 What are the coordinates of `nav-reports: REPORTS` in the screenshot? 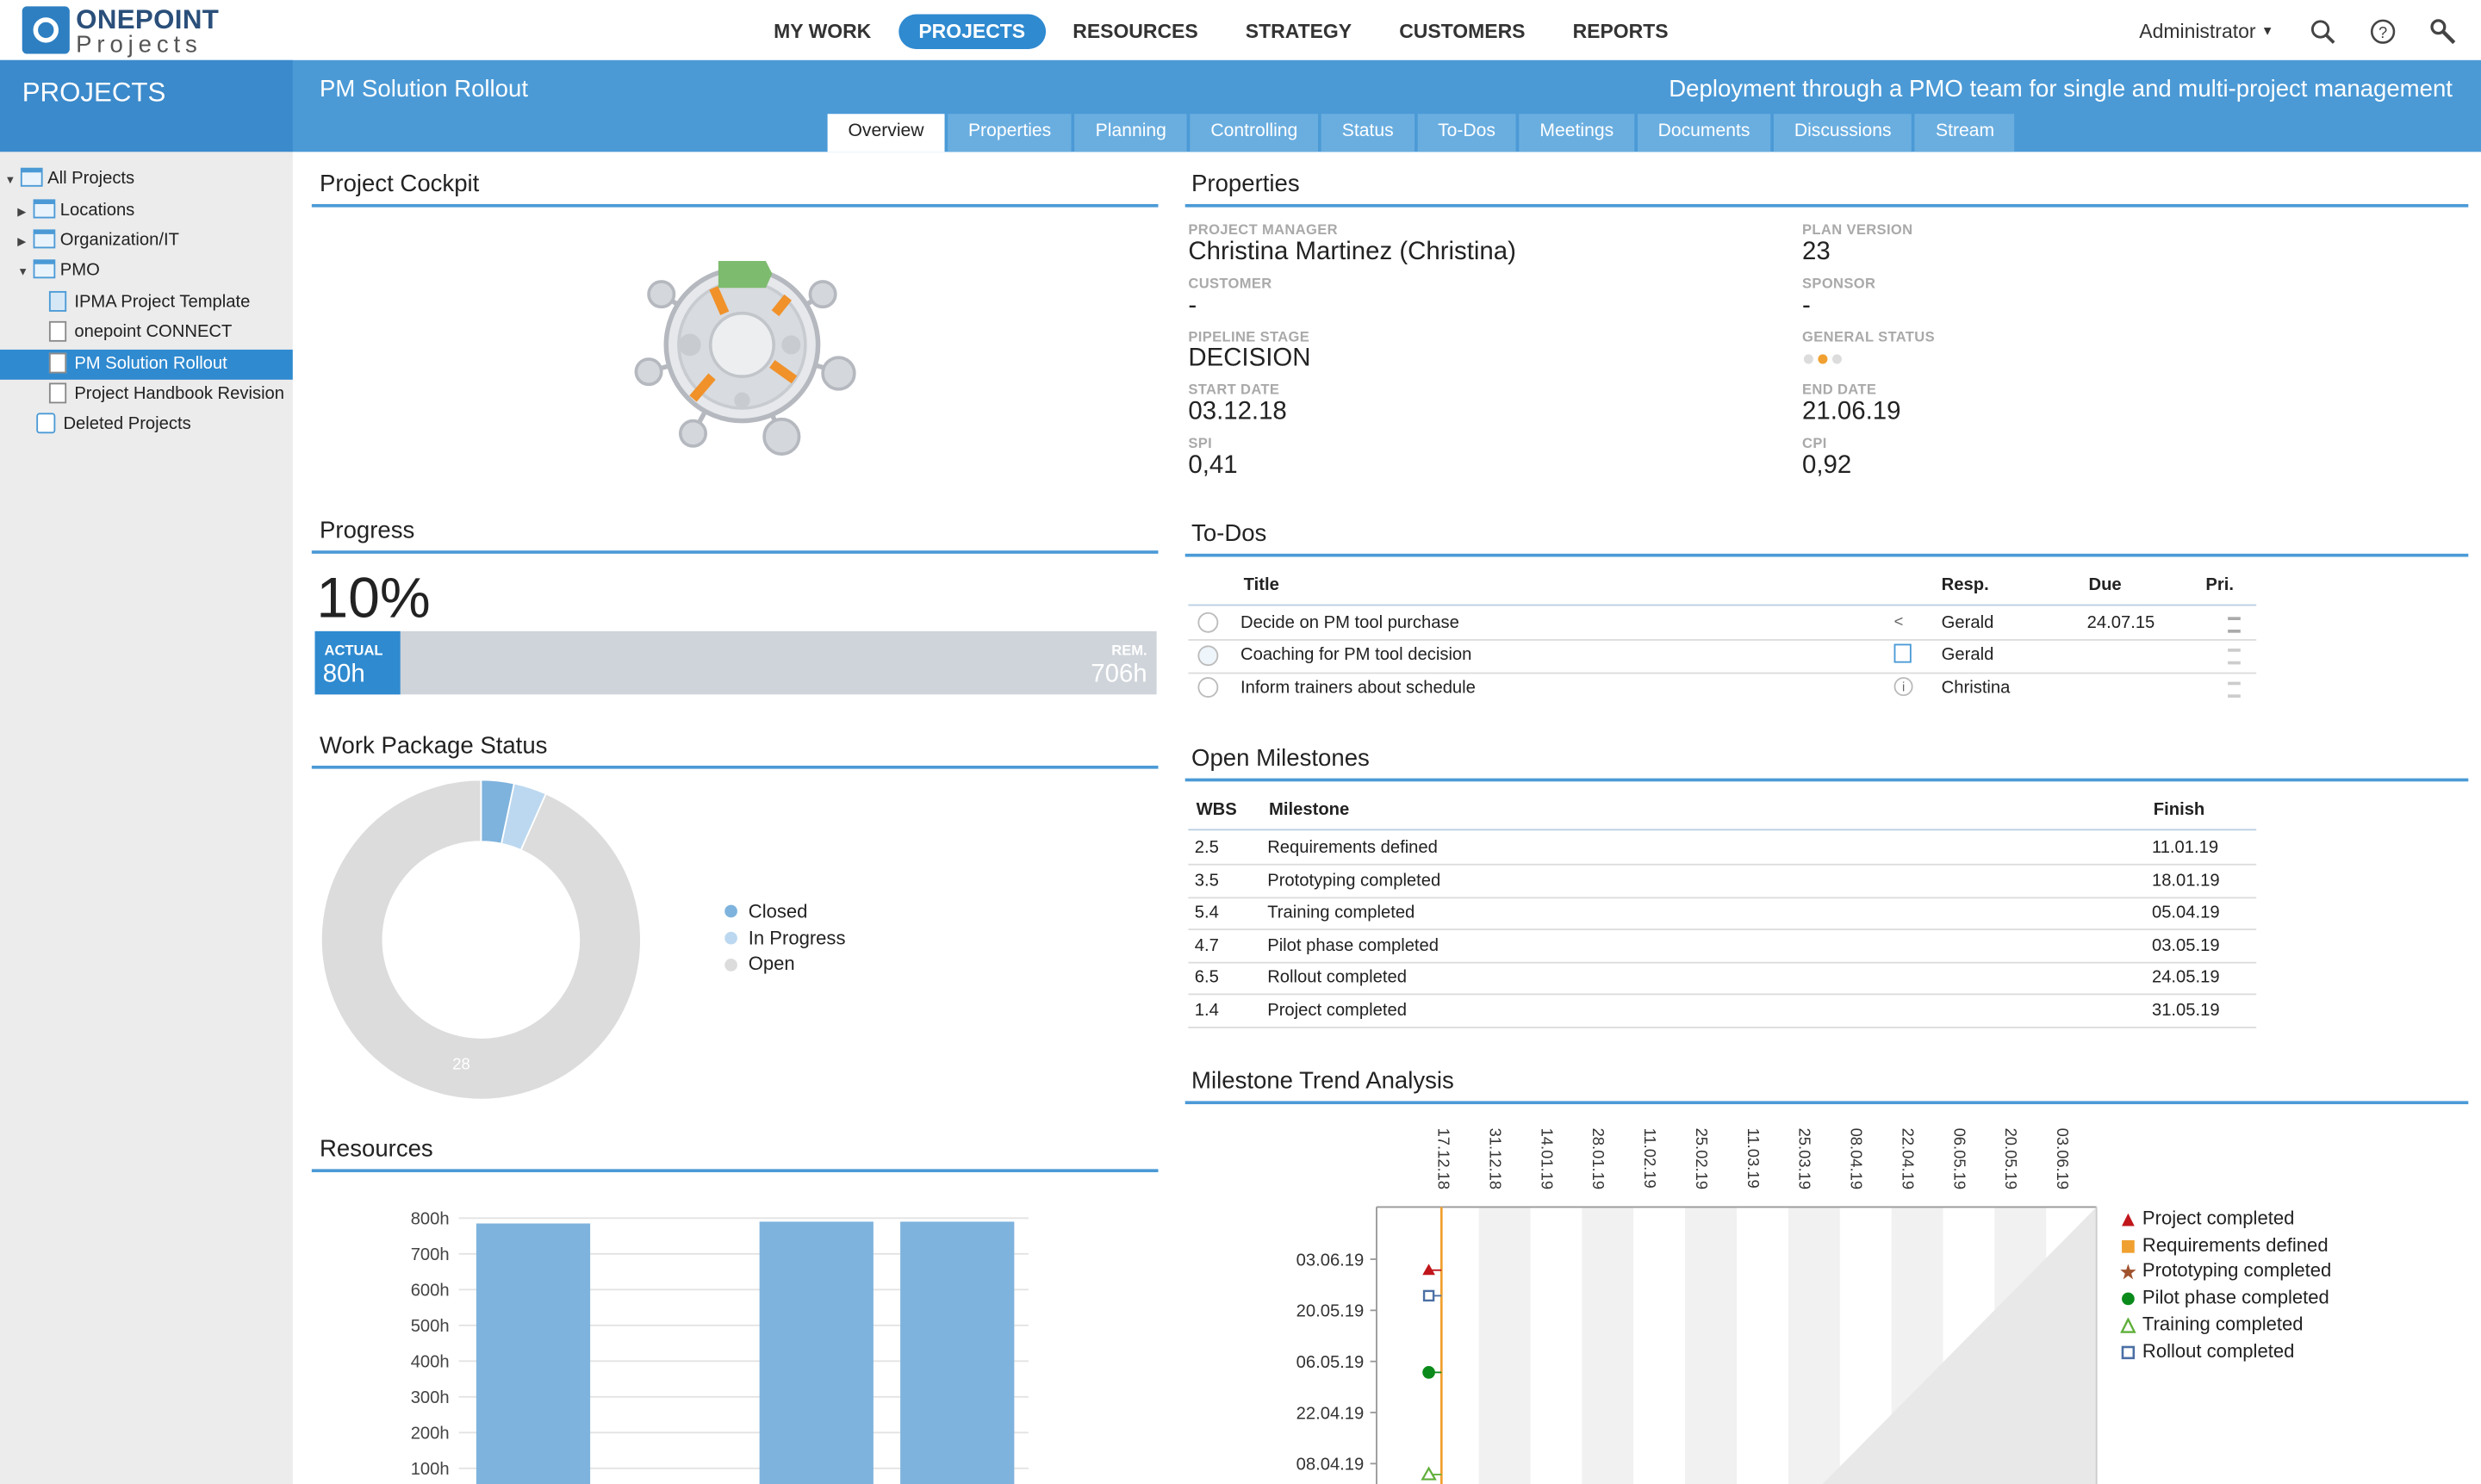 It's located at (1621, 31).